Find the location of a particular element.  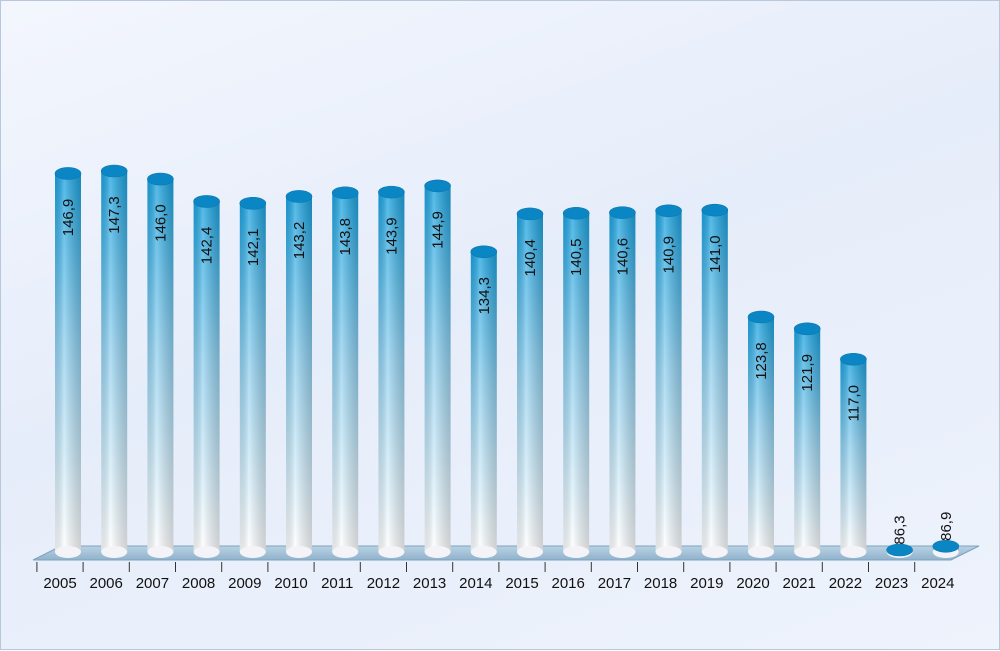

value-label: 144,9 is located at coordinates (438, 230).